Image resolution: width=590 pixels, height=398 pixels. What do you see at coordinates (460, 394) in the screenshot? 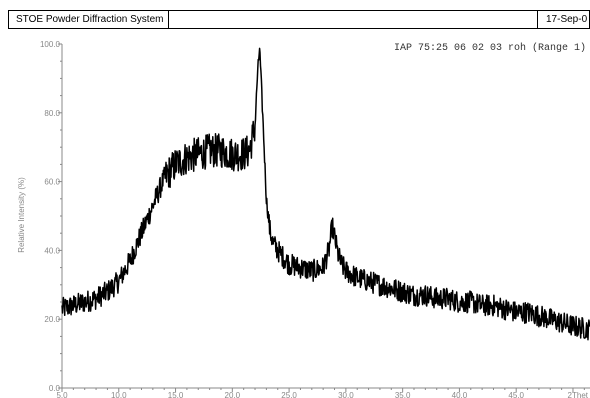
I see `x-tick-label: 40.0` at bounding box center [460, 394].